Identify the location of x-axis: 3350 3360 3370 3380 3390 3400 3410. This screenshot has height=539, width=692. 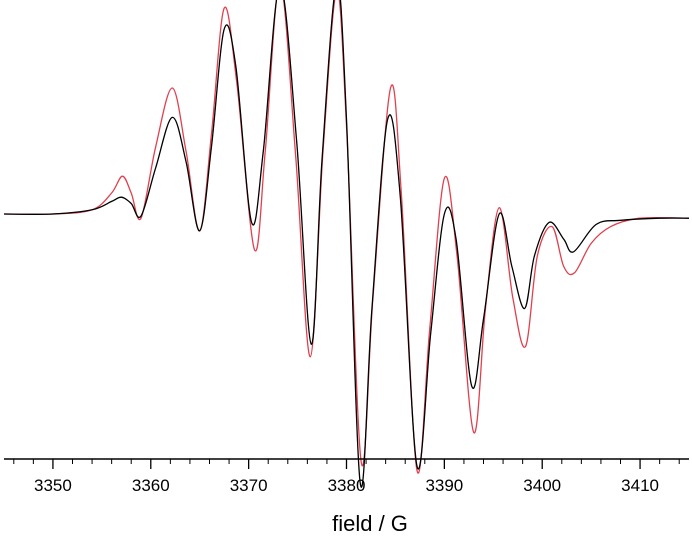
(346, 476).